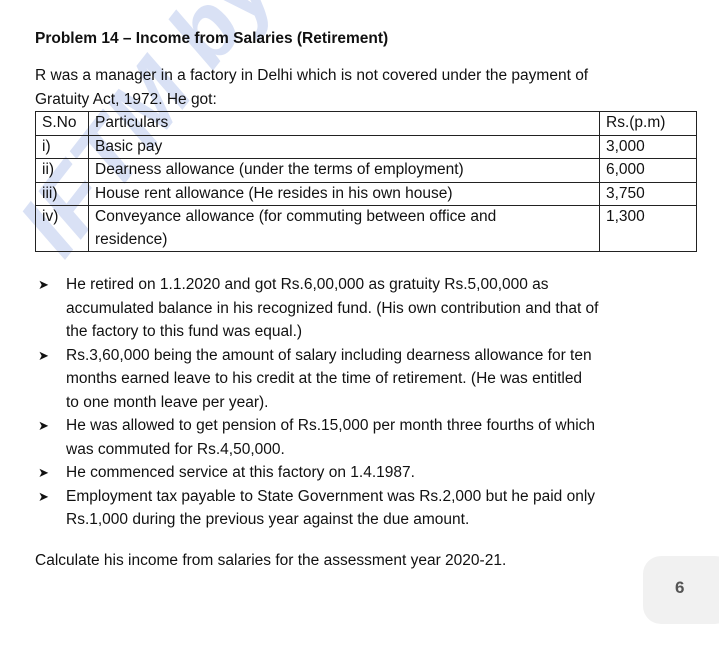  What do you see at coordinates (62, 193) in the screenshot?
I see `cell-sno: iii)` at bounding box center [62, 193].